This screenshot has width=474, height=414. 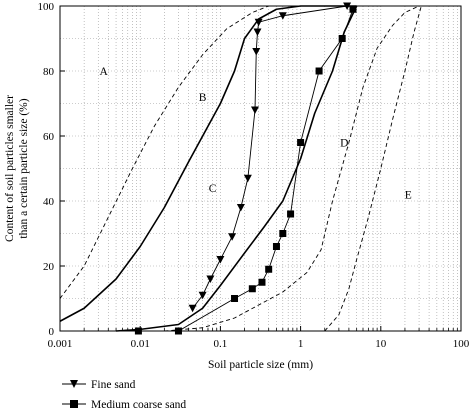 I want to click on region-label-c: C, so click(x=213, y=189).